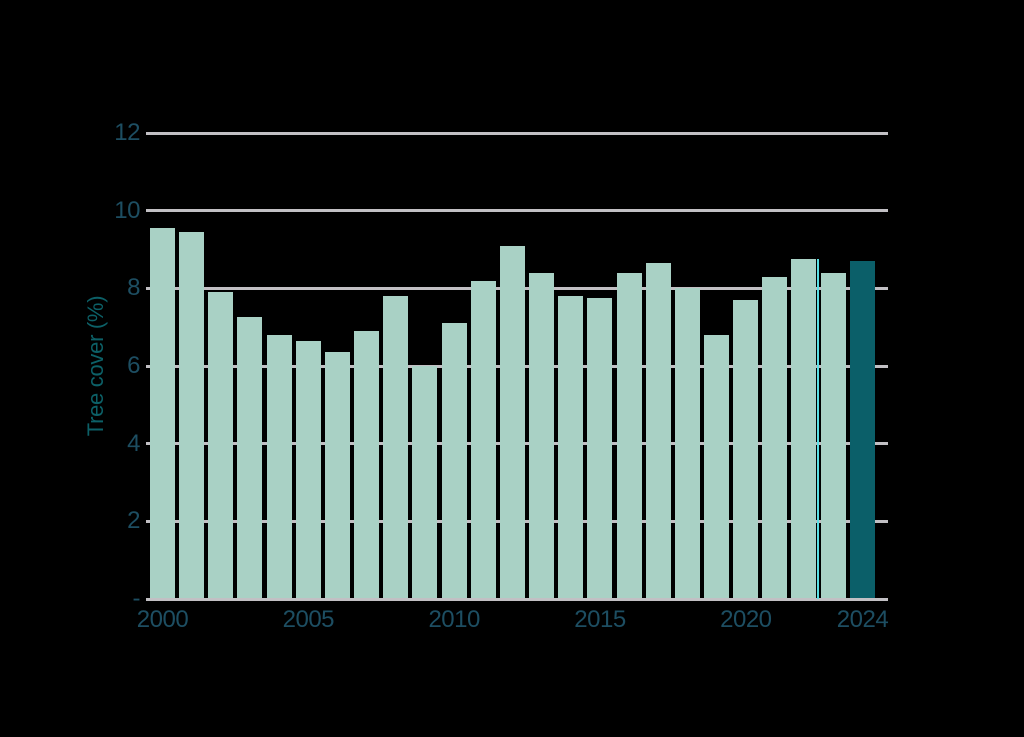 The height and width of the screenshot is (737, 1024). I want to click on bar-2007, so click(367, 465).